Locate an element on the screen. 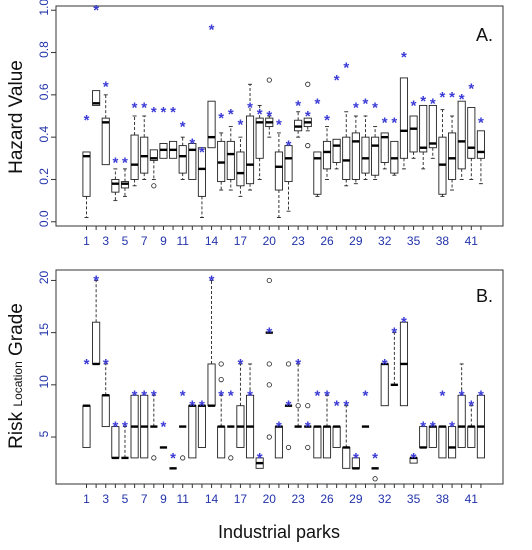 Image resolution: width=532 pixels, height=550 pixels. box-park-19: * is located at coordinates (259, 459).